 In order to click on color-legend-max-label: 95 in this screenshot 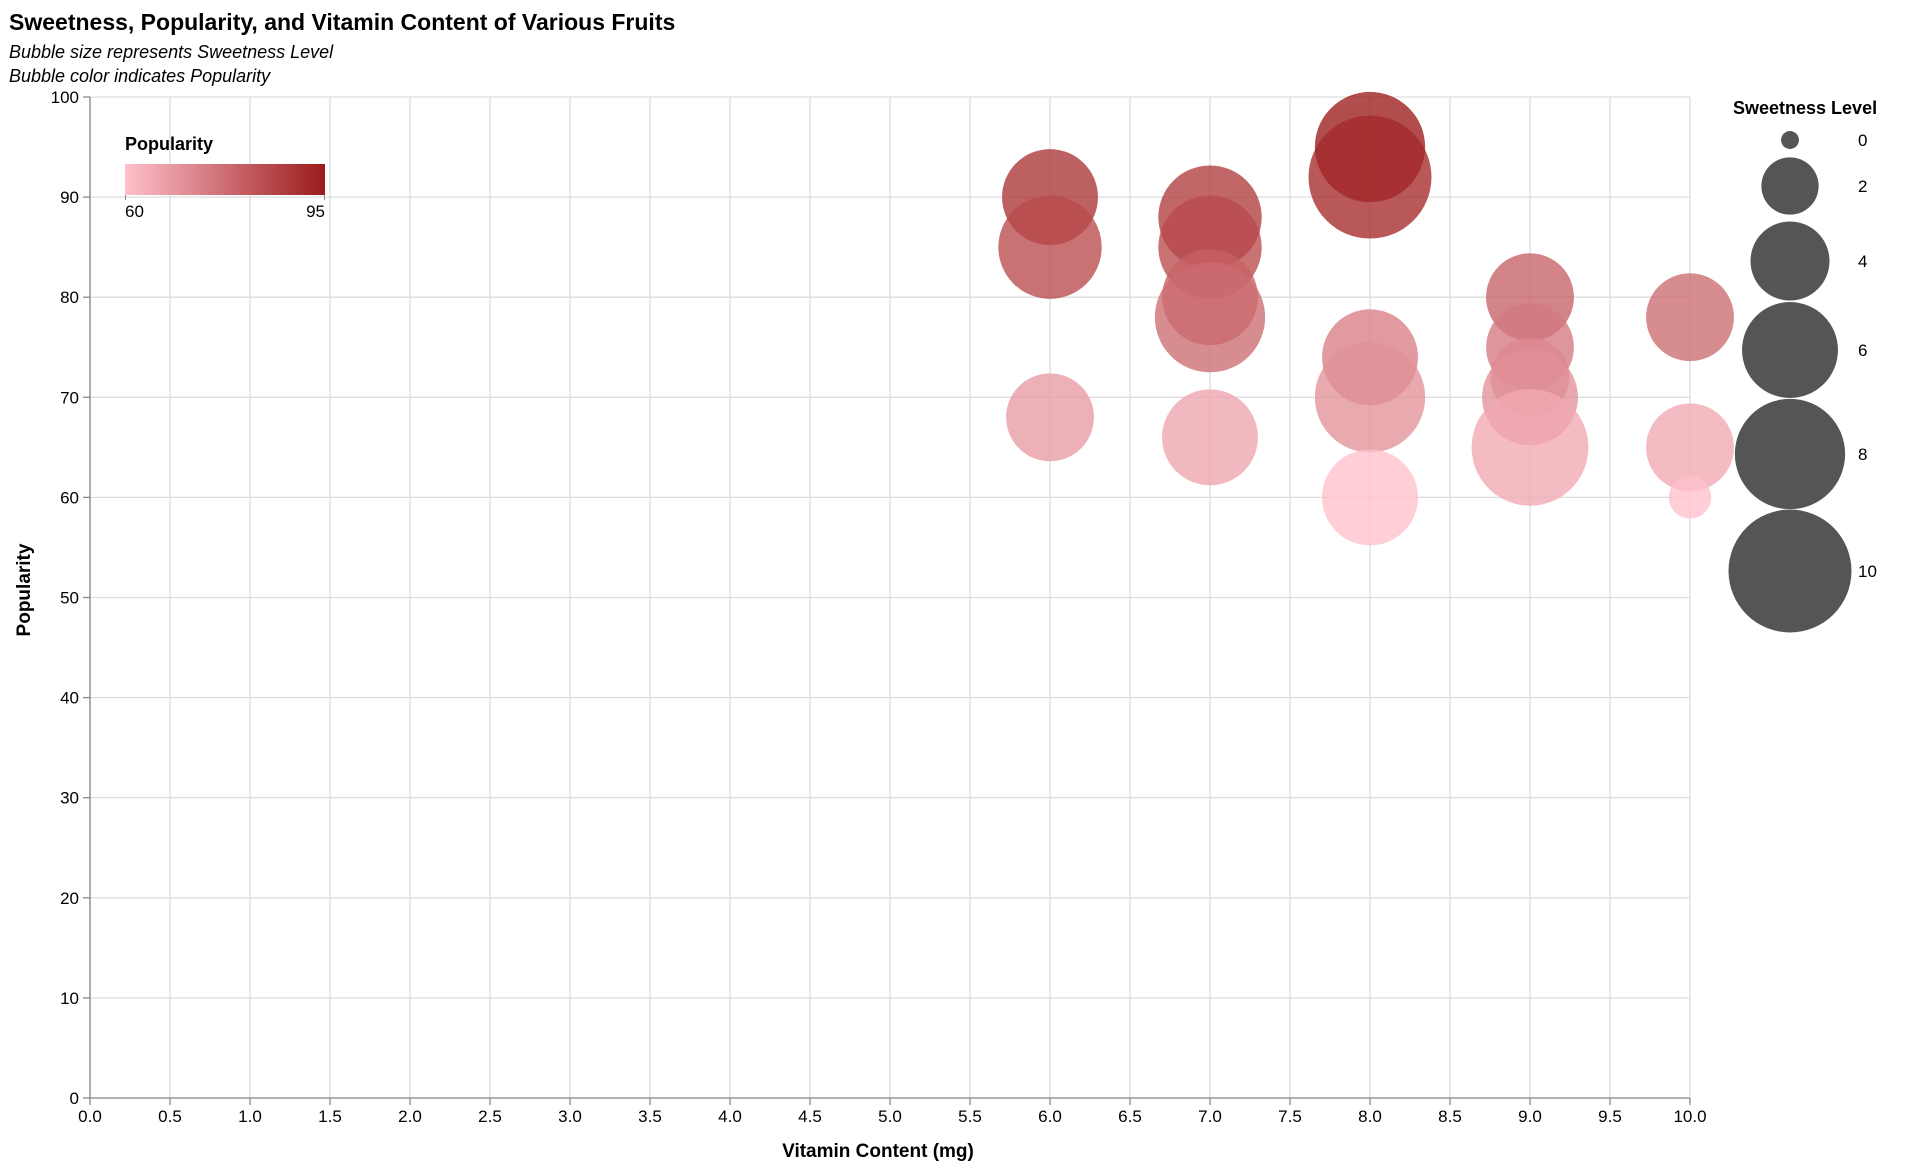, I will do `click(315, 211)`.